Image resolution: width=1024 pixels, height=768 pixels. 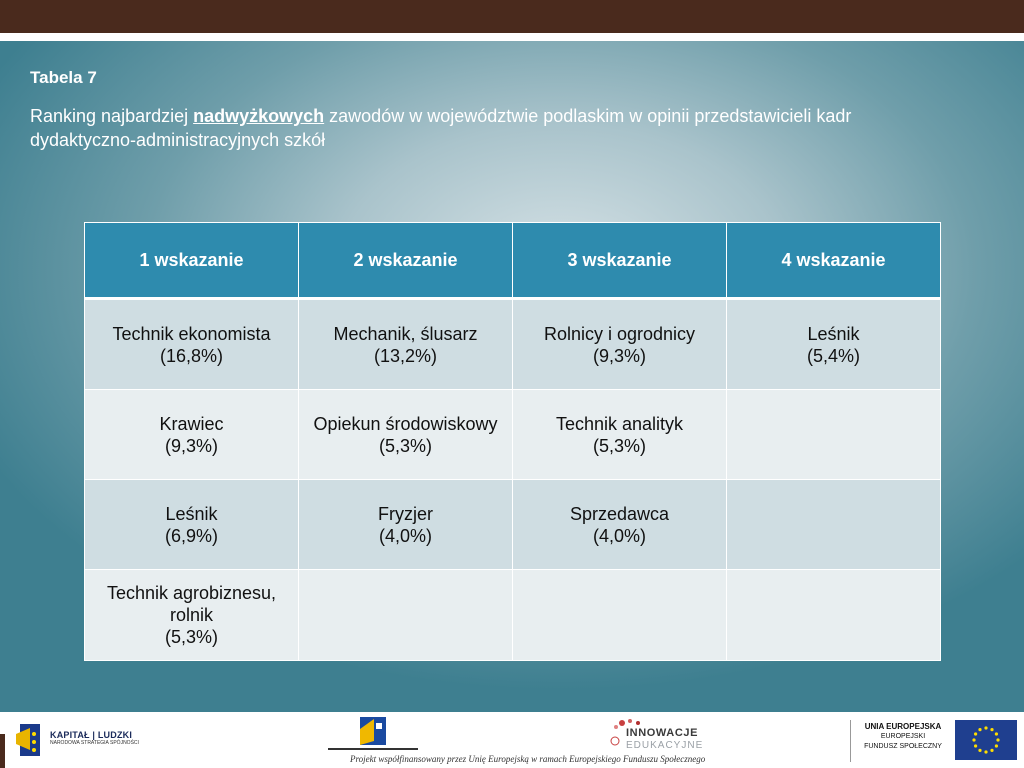 I want to click on occupation-share: (5,4%), so click(x=833, y=355).